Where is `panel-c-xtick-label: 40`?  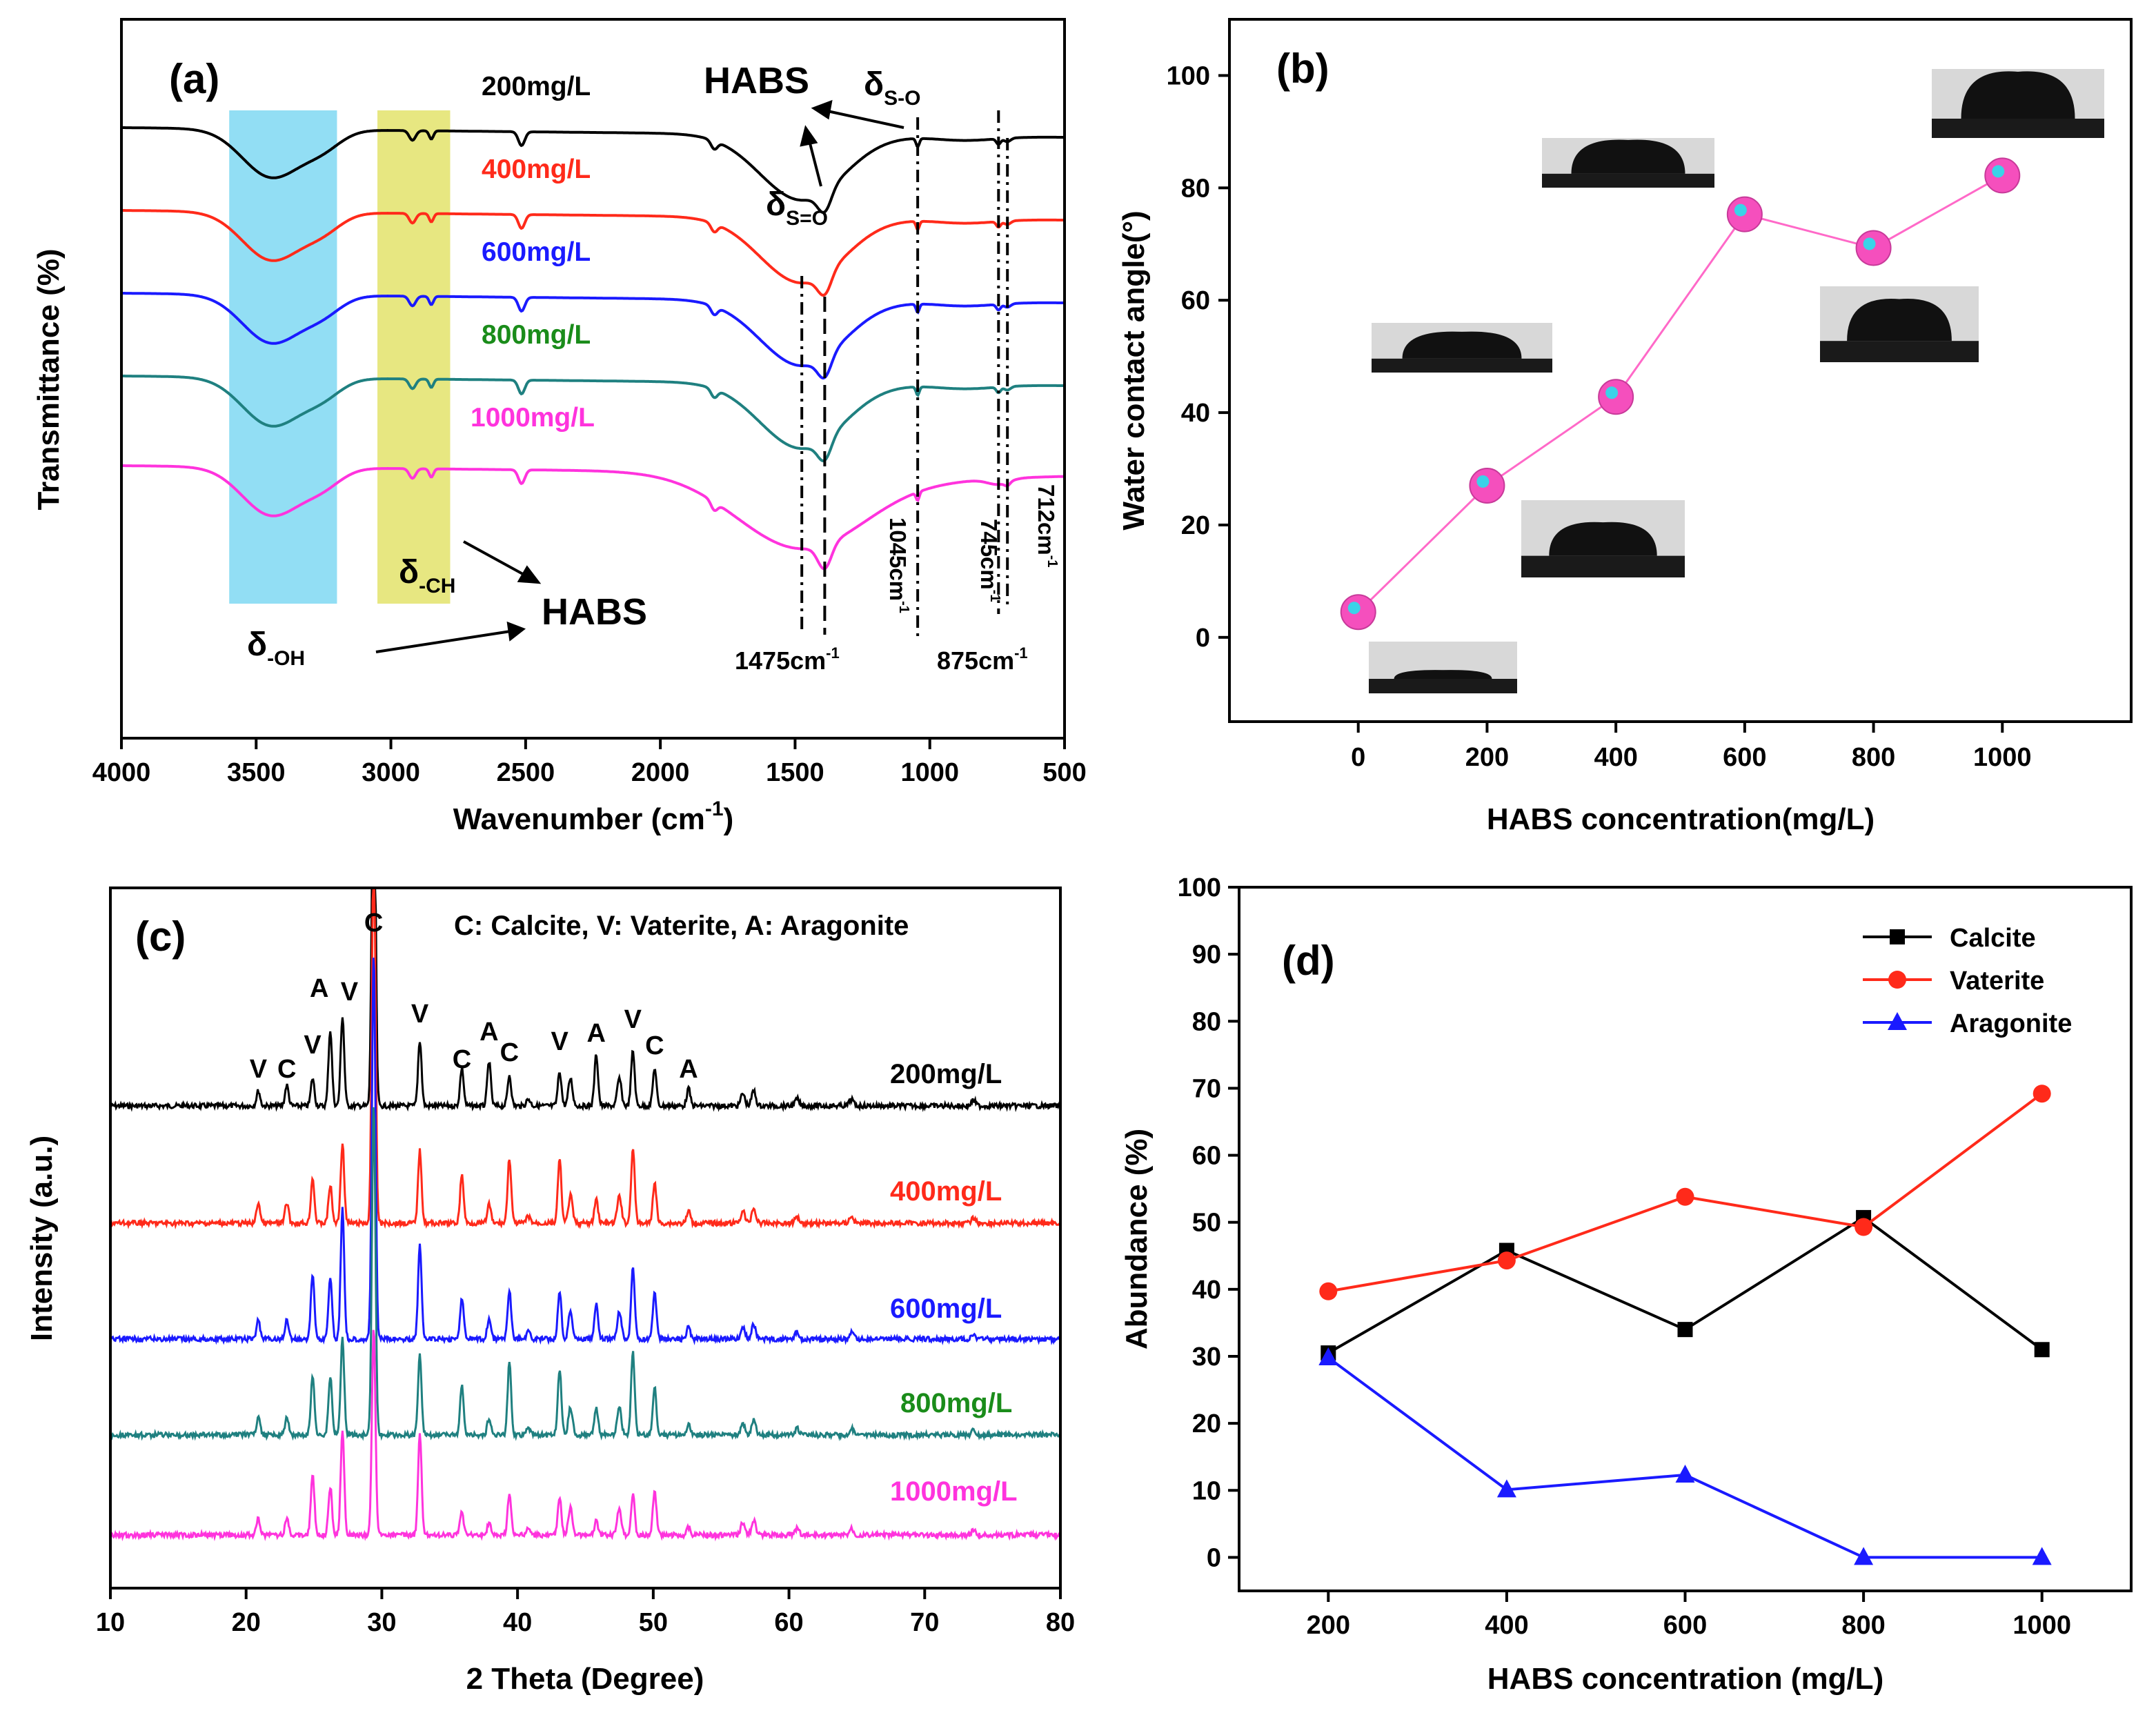
panel-c-xtick-label: 40 is located at coordinates (517, 1622).